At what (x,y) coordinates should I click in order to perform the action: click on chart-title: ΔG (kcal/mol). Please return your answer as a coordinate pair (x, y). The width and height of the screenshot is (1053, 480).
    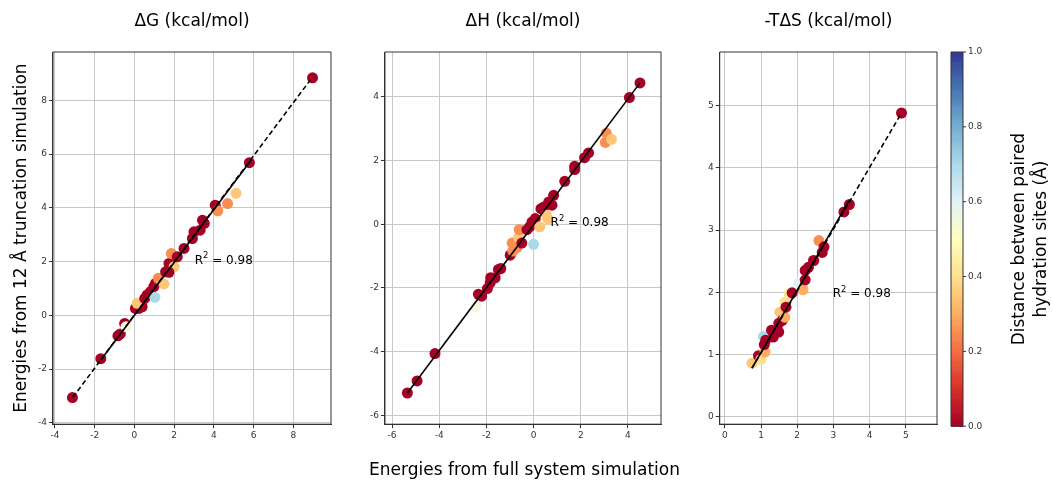
    Looking at the image, I should click on (192, 20).